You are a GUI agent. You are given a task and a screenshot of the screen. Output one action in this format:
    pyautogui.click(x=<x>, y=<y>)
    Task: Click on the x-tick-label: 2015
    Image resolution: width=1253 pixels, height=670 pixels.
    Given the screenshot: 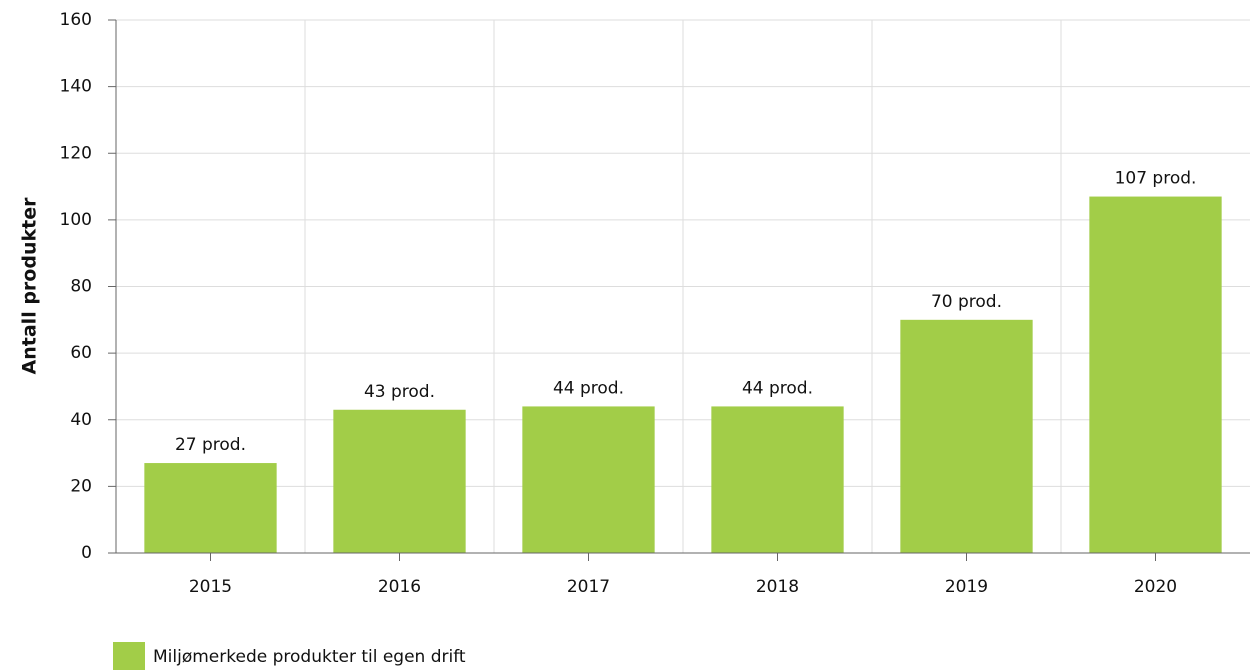 What is the action you would take?
    pyautogui.click(x=210, y=587)
    